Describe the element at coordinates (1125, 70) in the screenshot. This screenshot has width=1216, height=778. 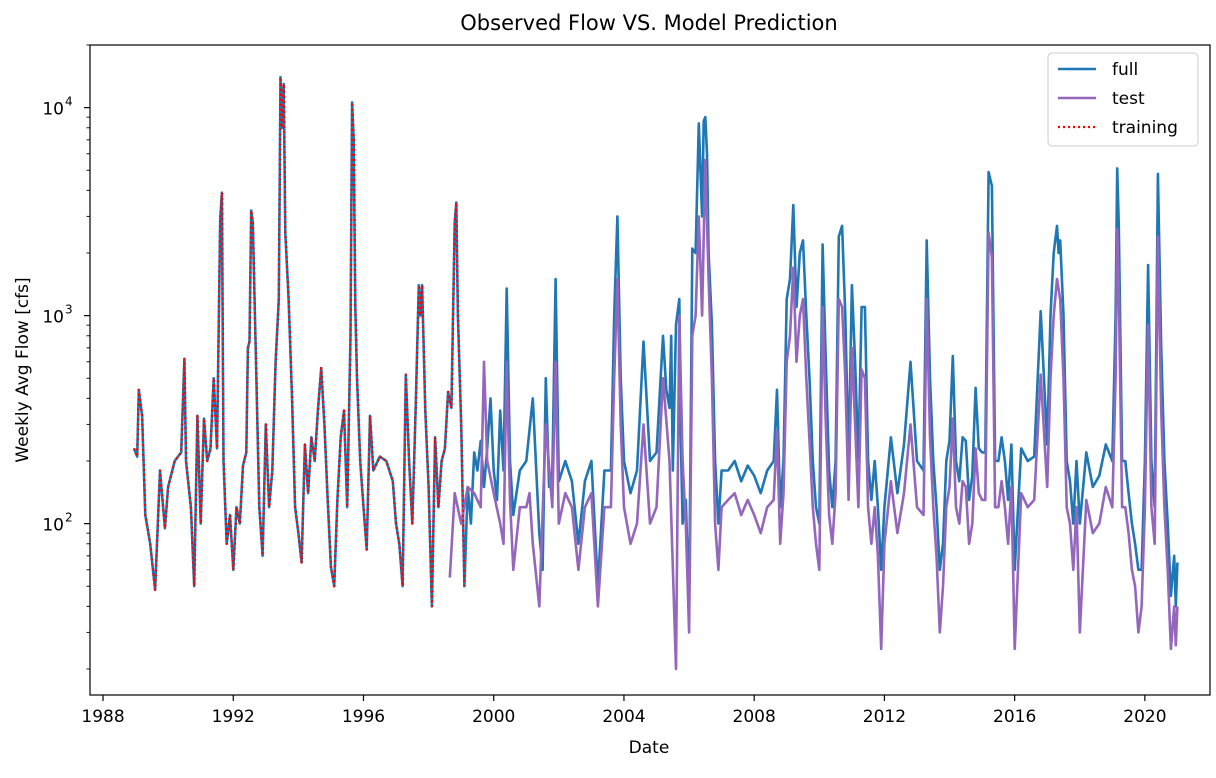
I see `legend-label-full: full` at that location.